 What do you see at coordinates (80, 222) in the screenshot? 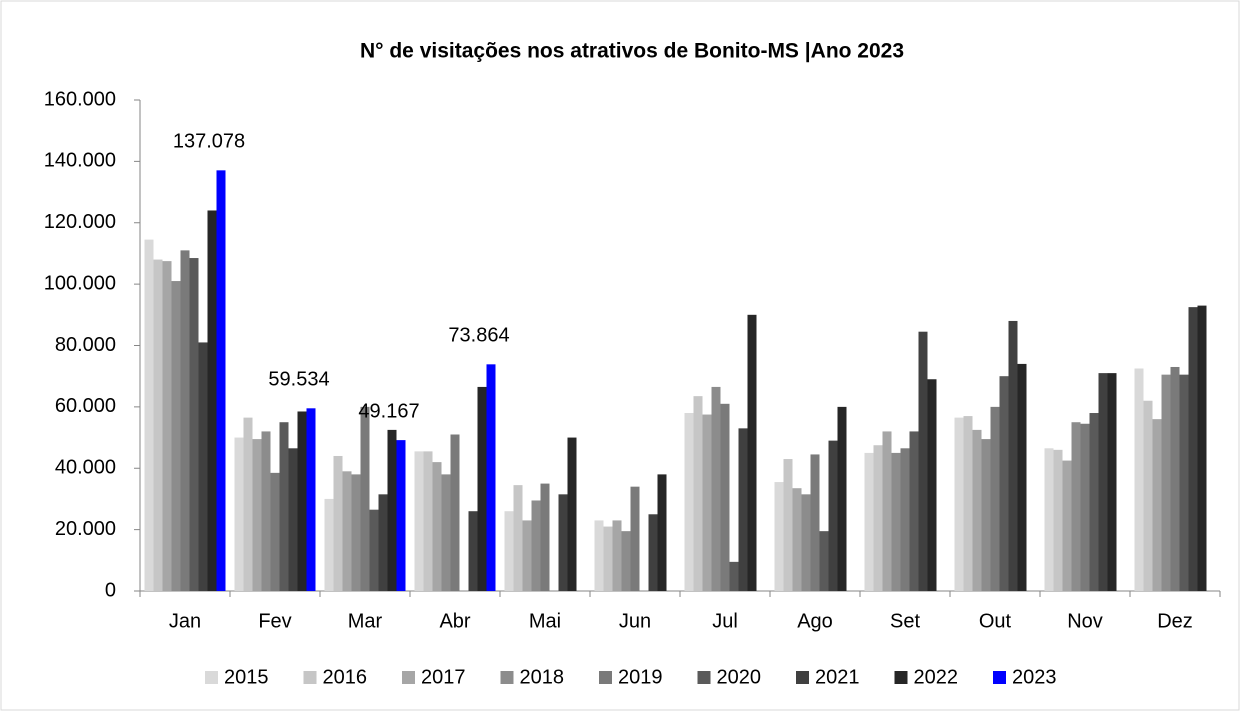
I see `y-tick-label: 120.000` at bounding box center [80, 222].